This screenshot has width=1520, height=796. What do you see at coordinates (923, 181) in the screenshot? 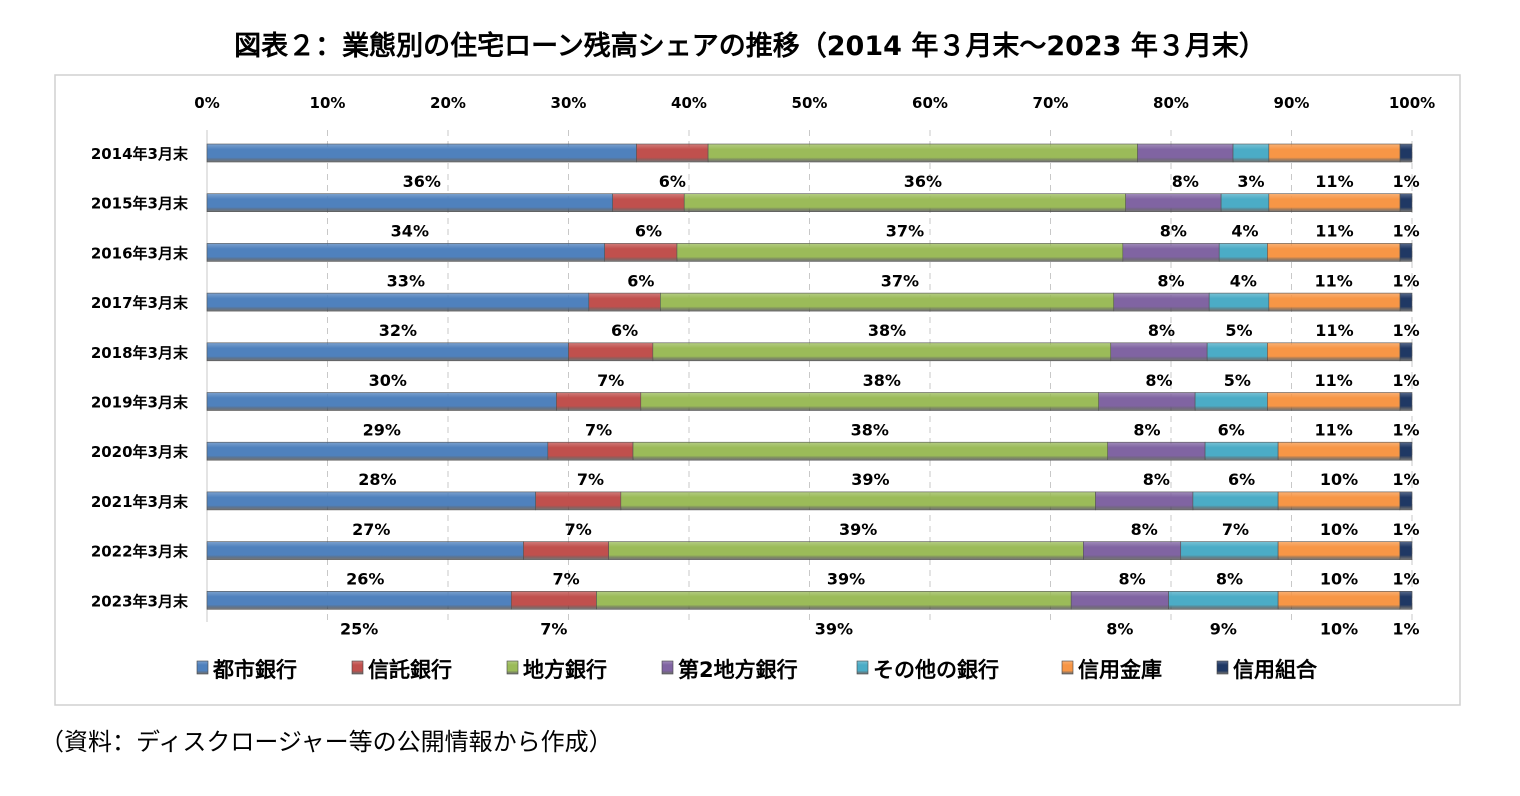
I see `data-label: 36%` at bounding box center [923, 181].